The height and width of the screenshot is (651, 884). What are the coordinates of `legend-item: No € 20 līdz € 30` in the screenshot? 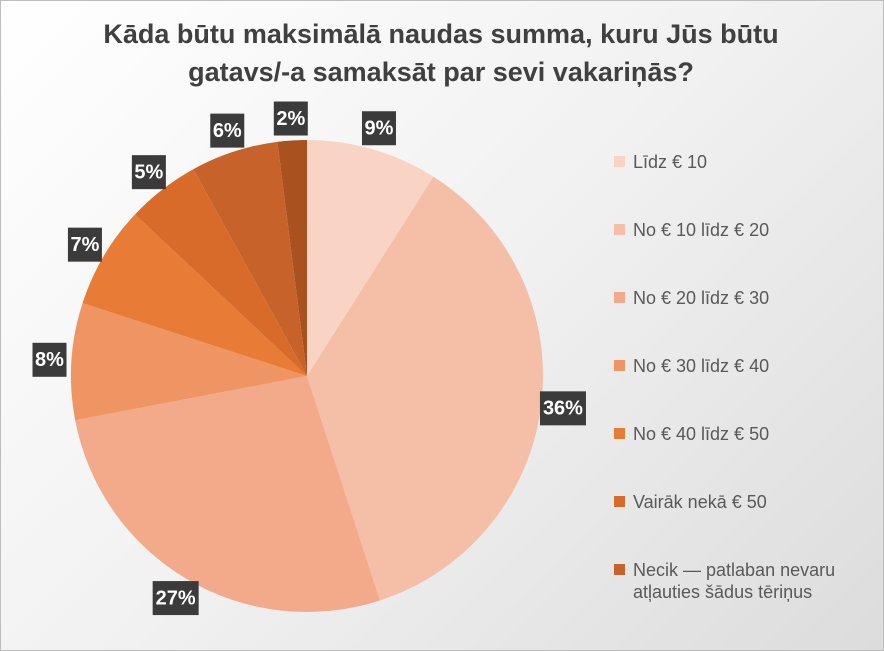 It's located at (739, 298).